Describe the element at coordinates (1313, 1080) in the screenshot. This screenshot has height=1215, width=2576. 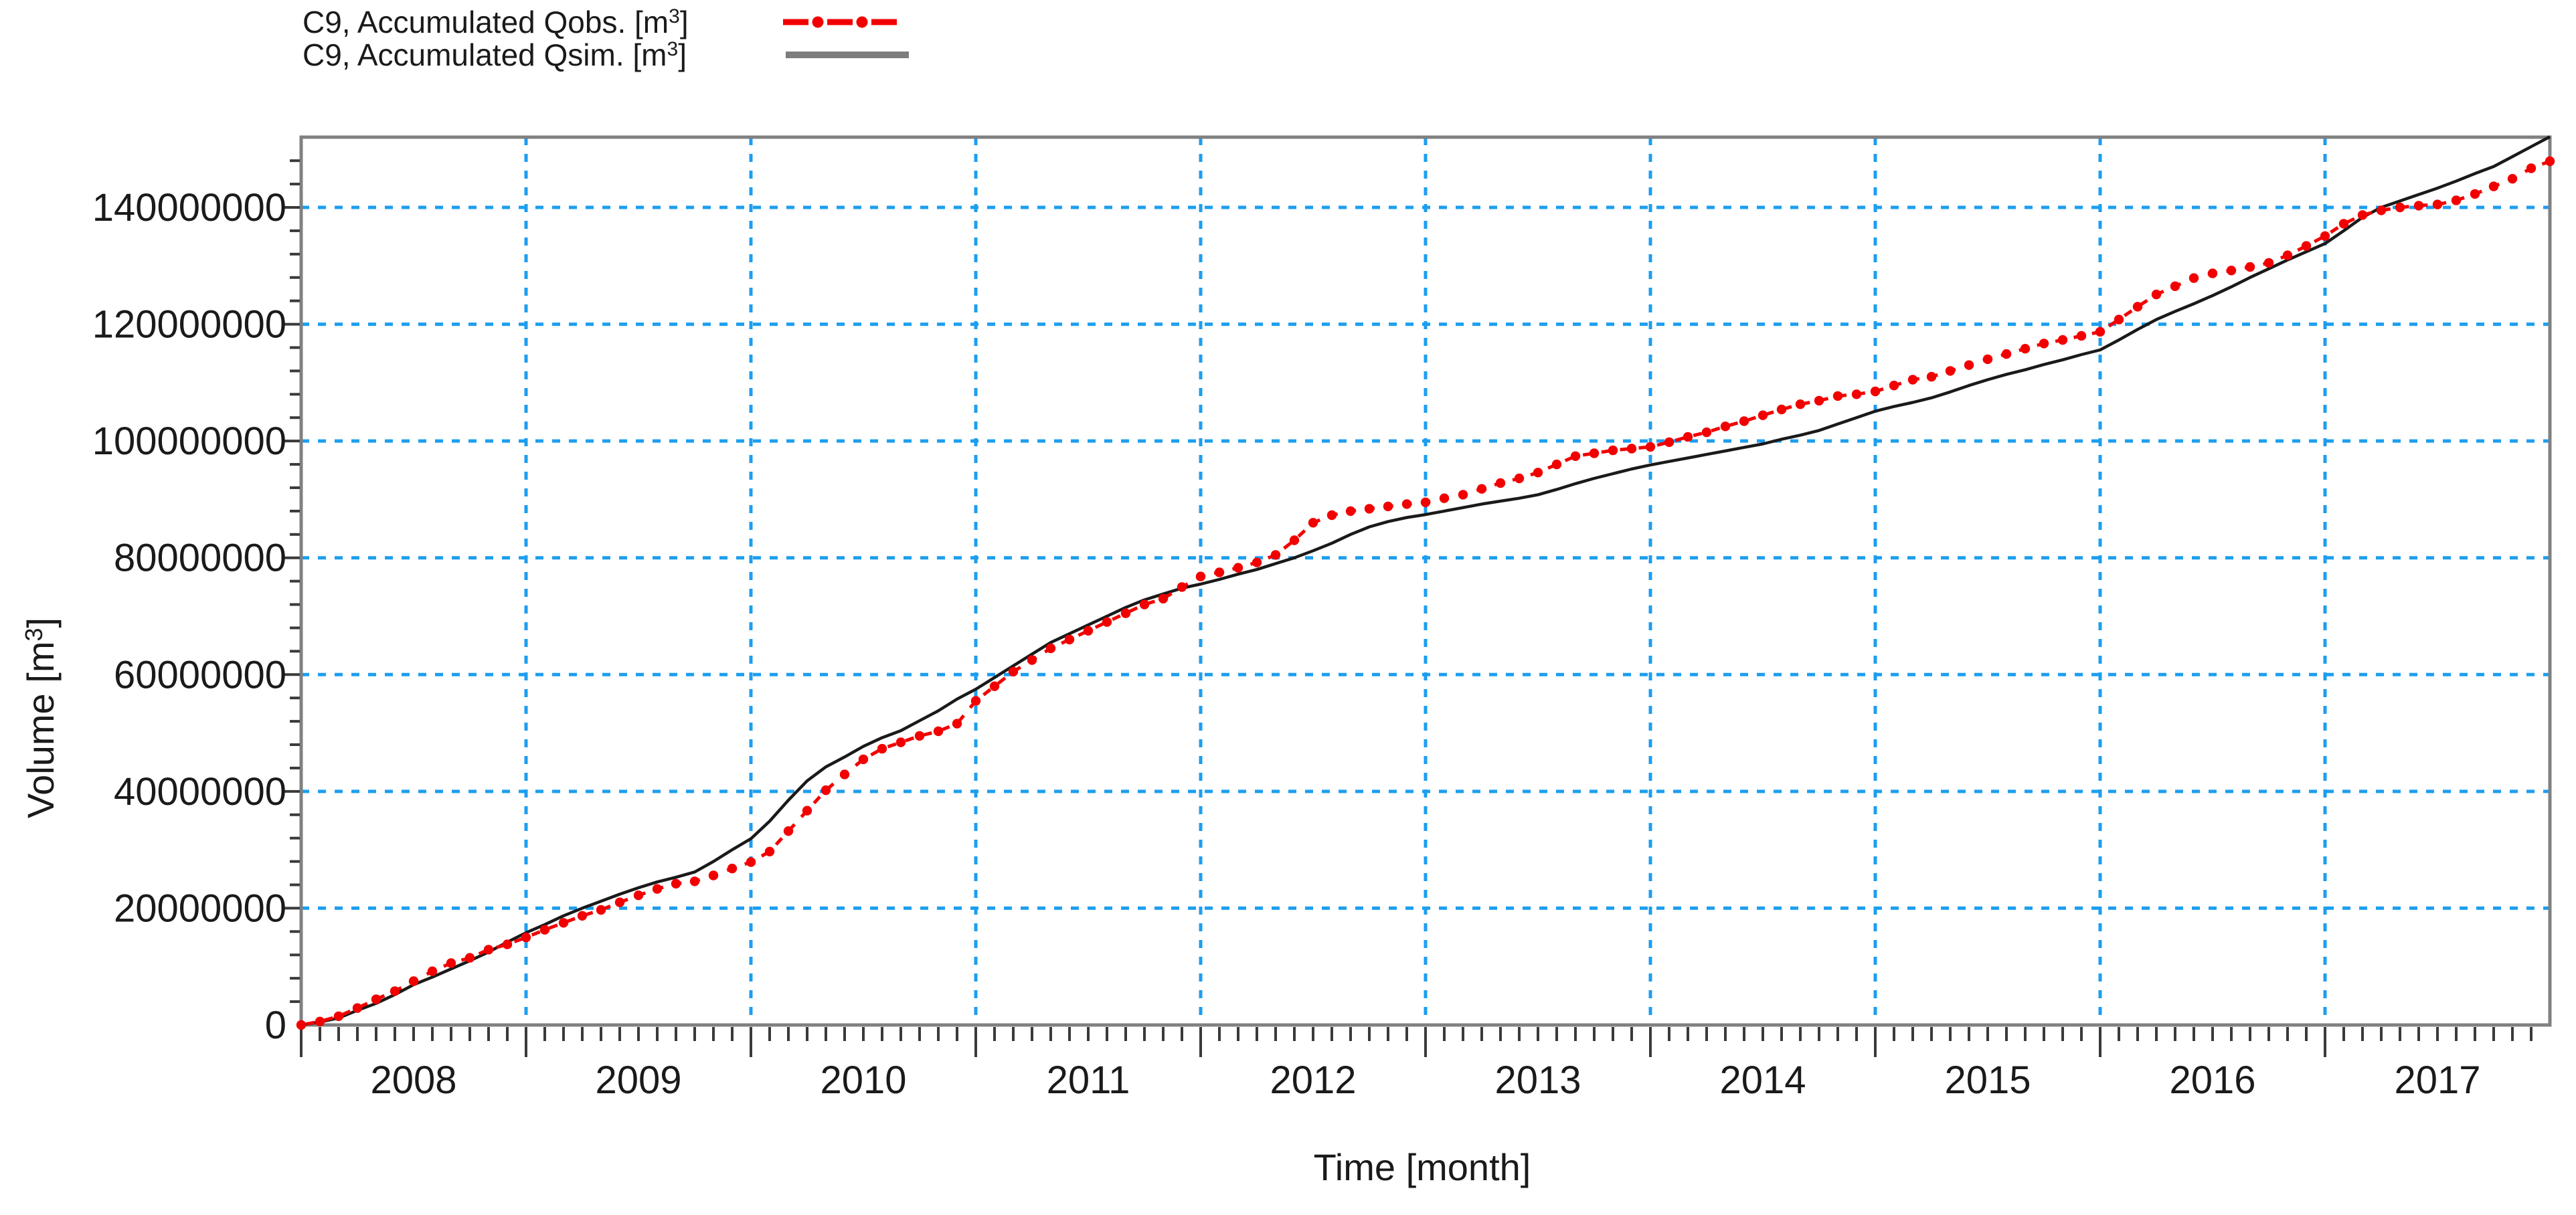
I see `x-tick-label: 2012` at that location.